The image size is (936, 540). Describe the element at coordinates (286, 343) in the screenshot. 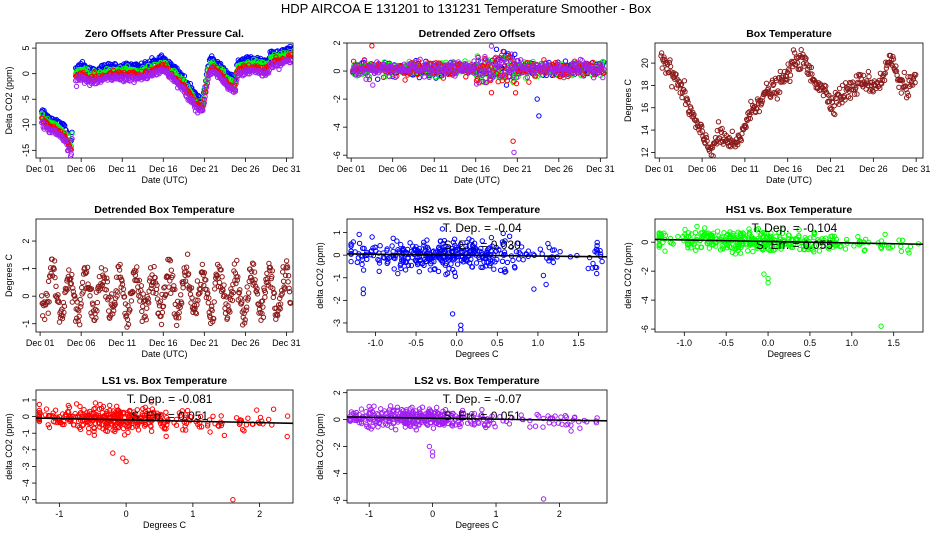

I see `x-tick-label: Dec 31` at that location.